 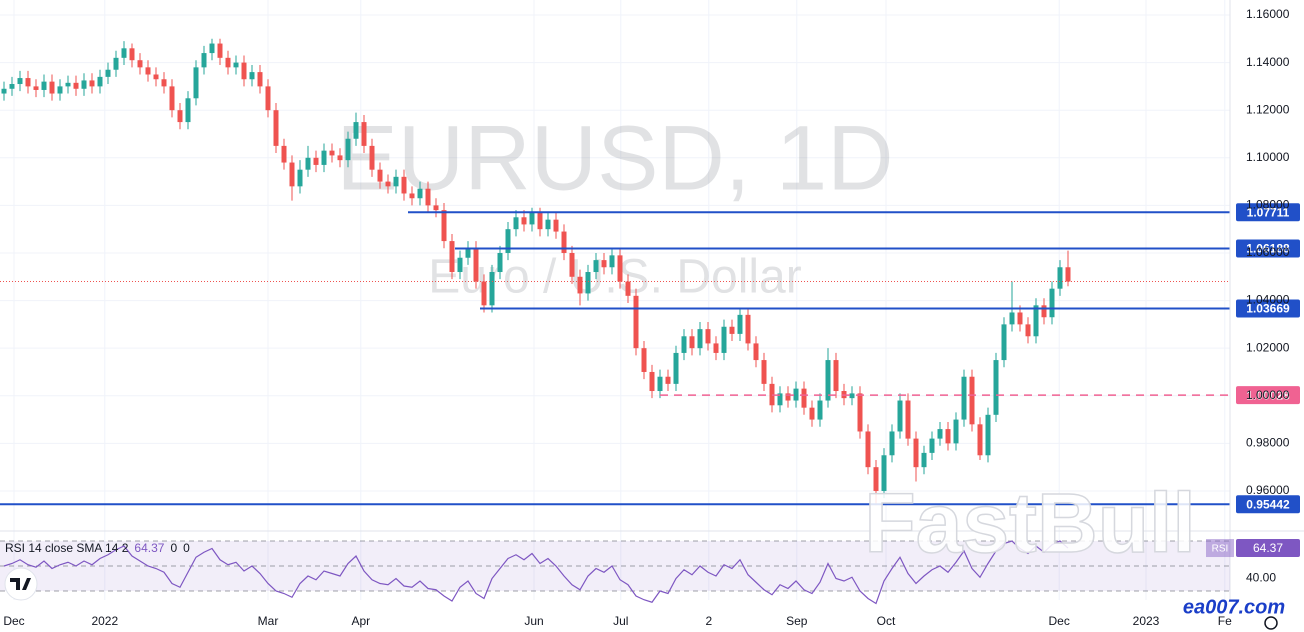 I want to click on y-tick-label: 1.00000, so click(x=1268, y=395).